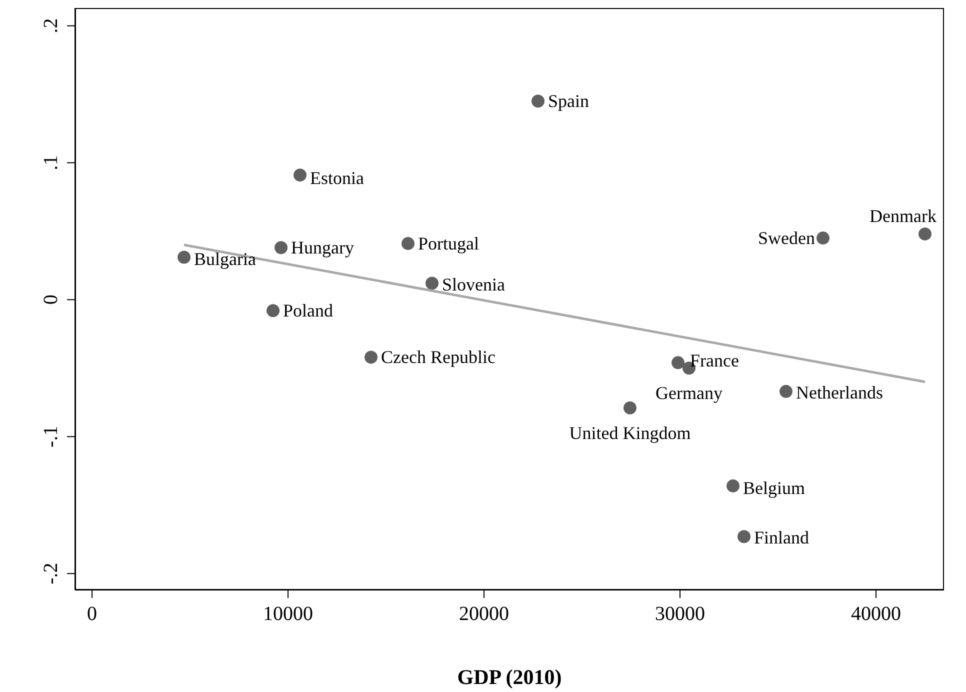 The image size is (966, 692). What do you see at coordinates (449, 244) in the screenshot?
I see `annotation: Portugal` at bounding box center [449, 244].